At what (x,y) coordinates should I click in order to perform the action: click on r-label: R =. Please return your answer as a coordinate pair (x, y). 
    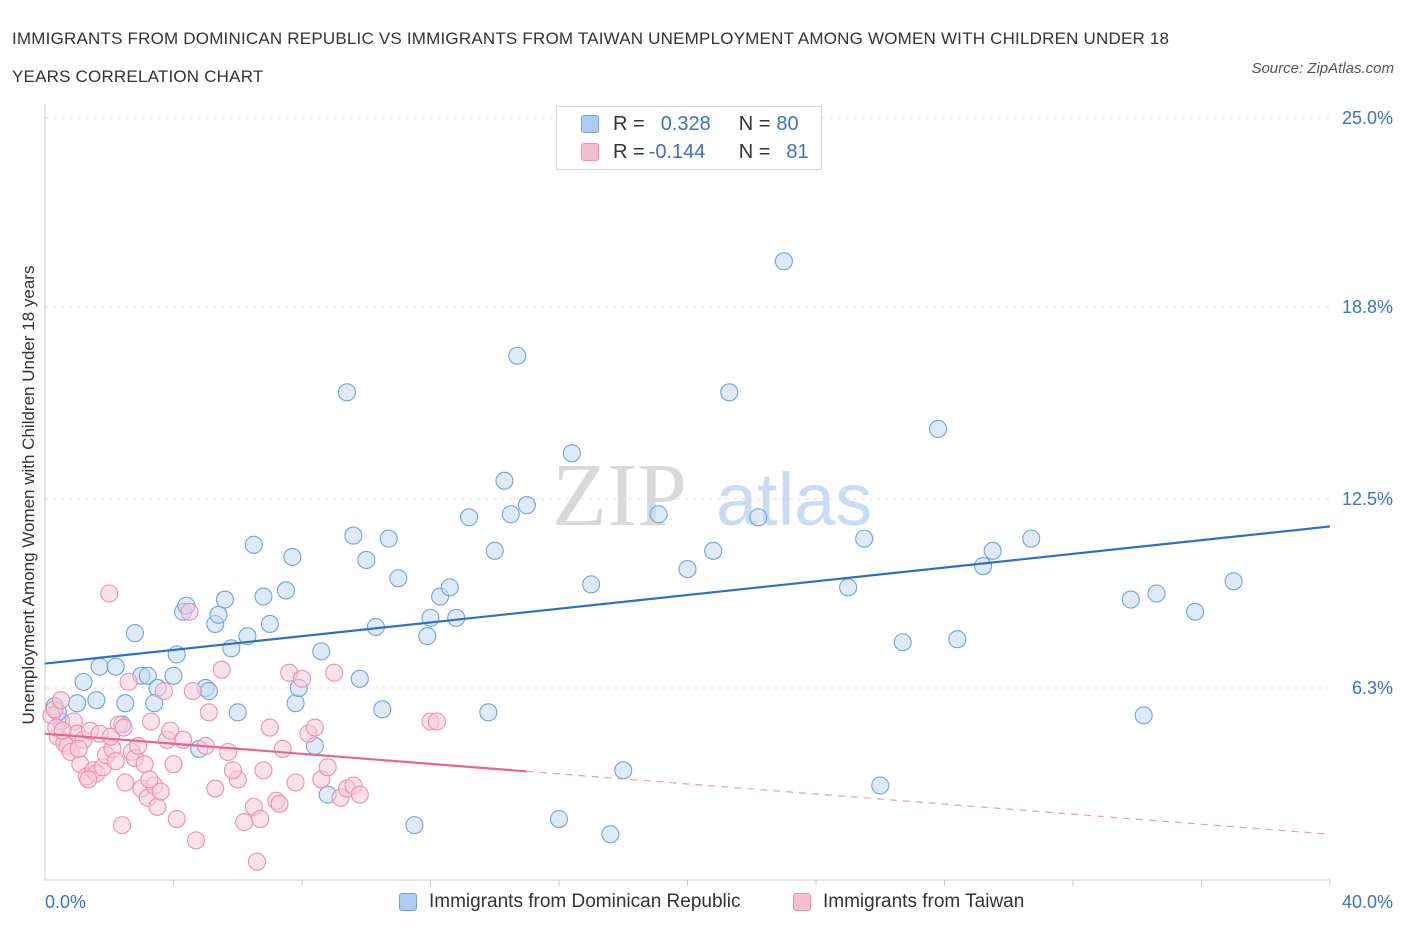
    Looking at the image, I should click on (629, 123).